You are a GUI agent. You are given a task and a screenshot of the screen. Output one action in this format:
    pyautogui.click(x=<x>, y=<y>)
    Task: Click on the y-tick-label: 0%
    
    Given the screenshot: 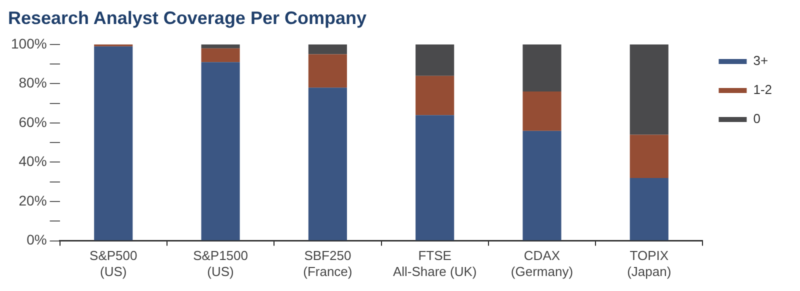 What is the action you would take?
    pyautogui.click(x=36, y=240)
    